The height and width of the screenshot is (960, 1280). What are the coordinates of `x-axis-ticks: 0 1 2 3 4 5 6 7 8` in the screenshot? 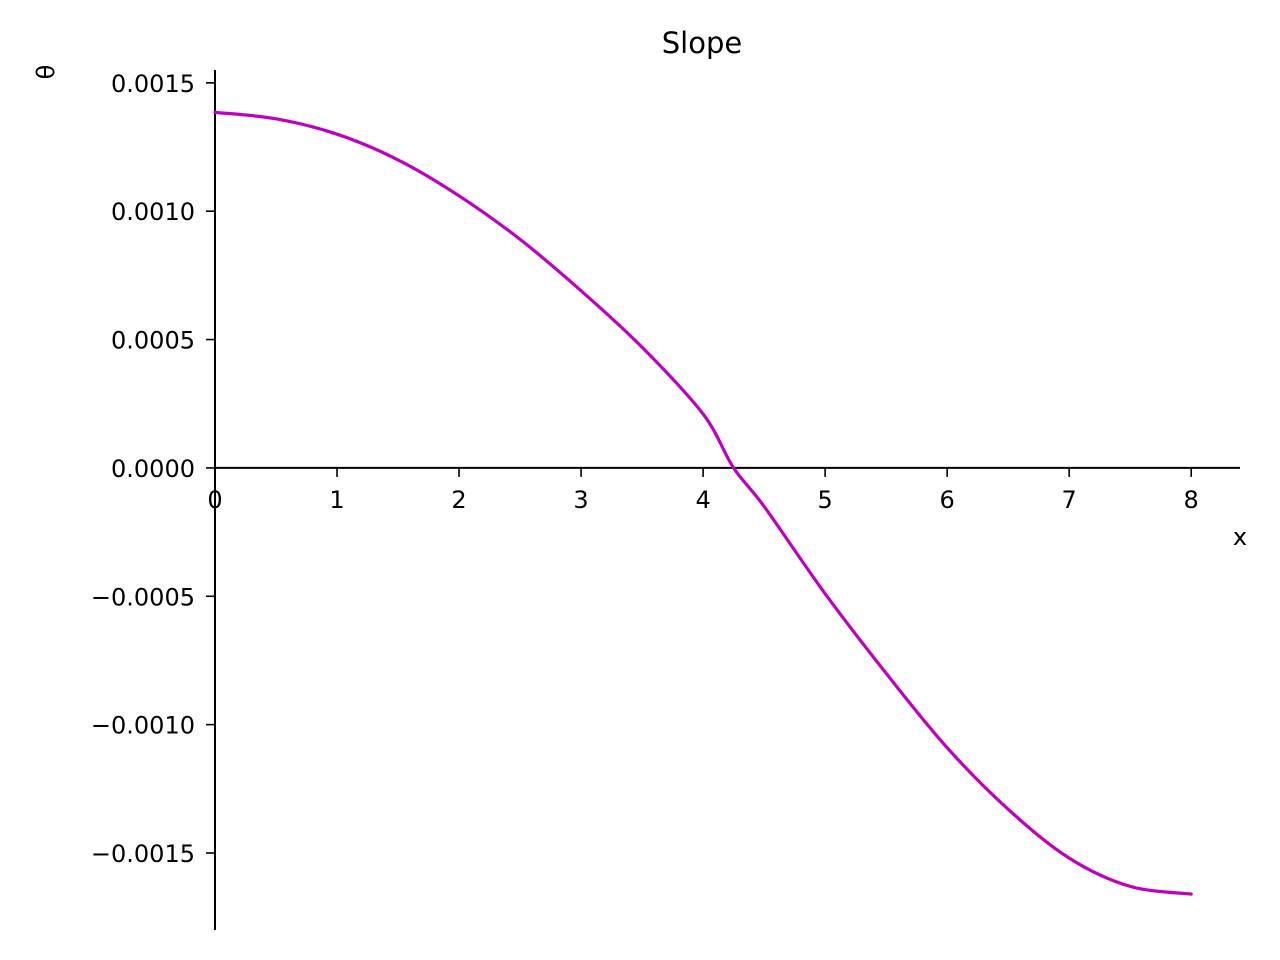 It's located at (703, 490).